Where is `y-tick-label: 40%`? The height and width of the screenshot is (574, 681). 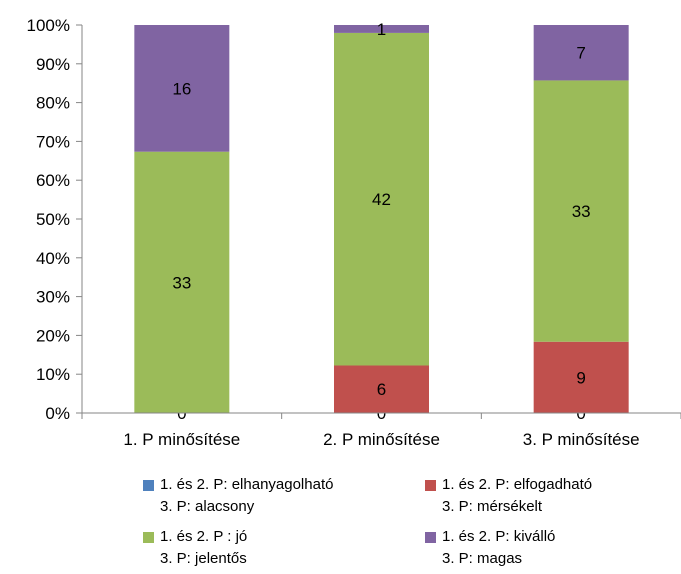 y-tick-label: 40% is located at coordinates (53, 258).